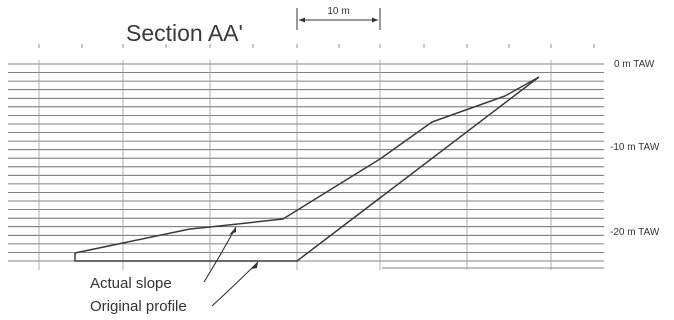 This screenshot has height=320, width=674. What do you see at coordinates (184, 33) in the screenshot?
I see `section-title: Section AA'` at bounding box center [184, 33].